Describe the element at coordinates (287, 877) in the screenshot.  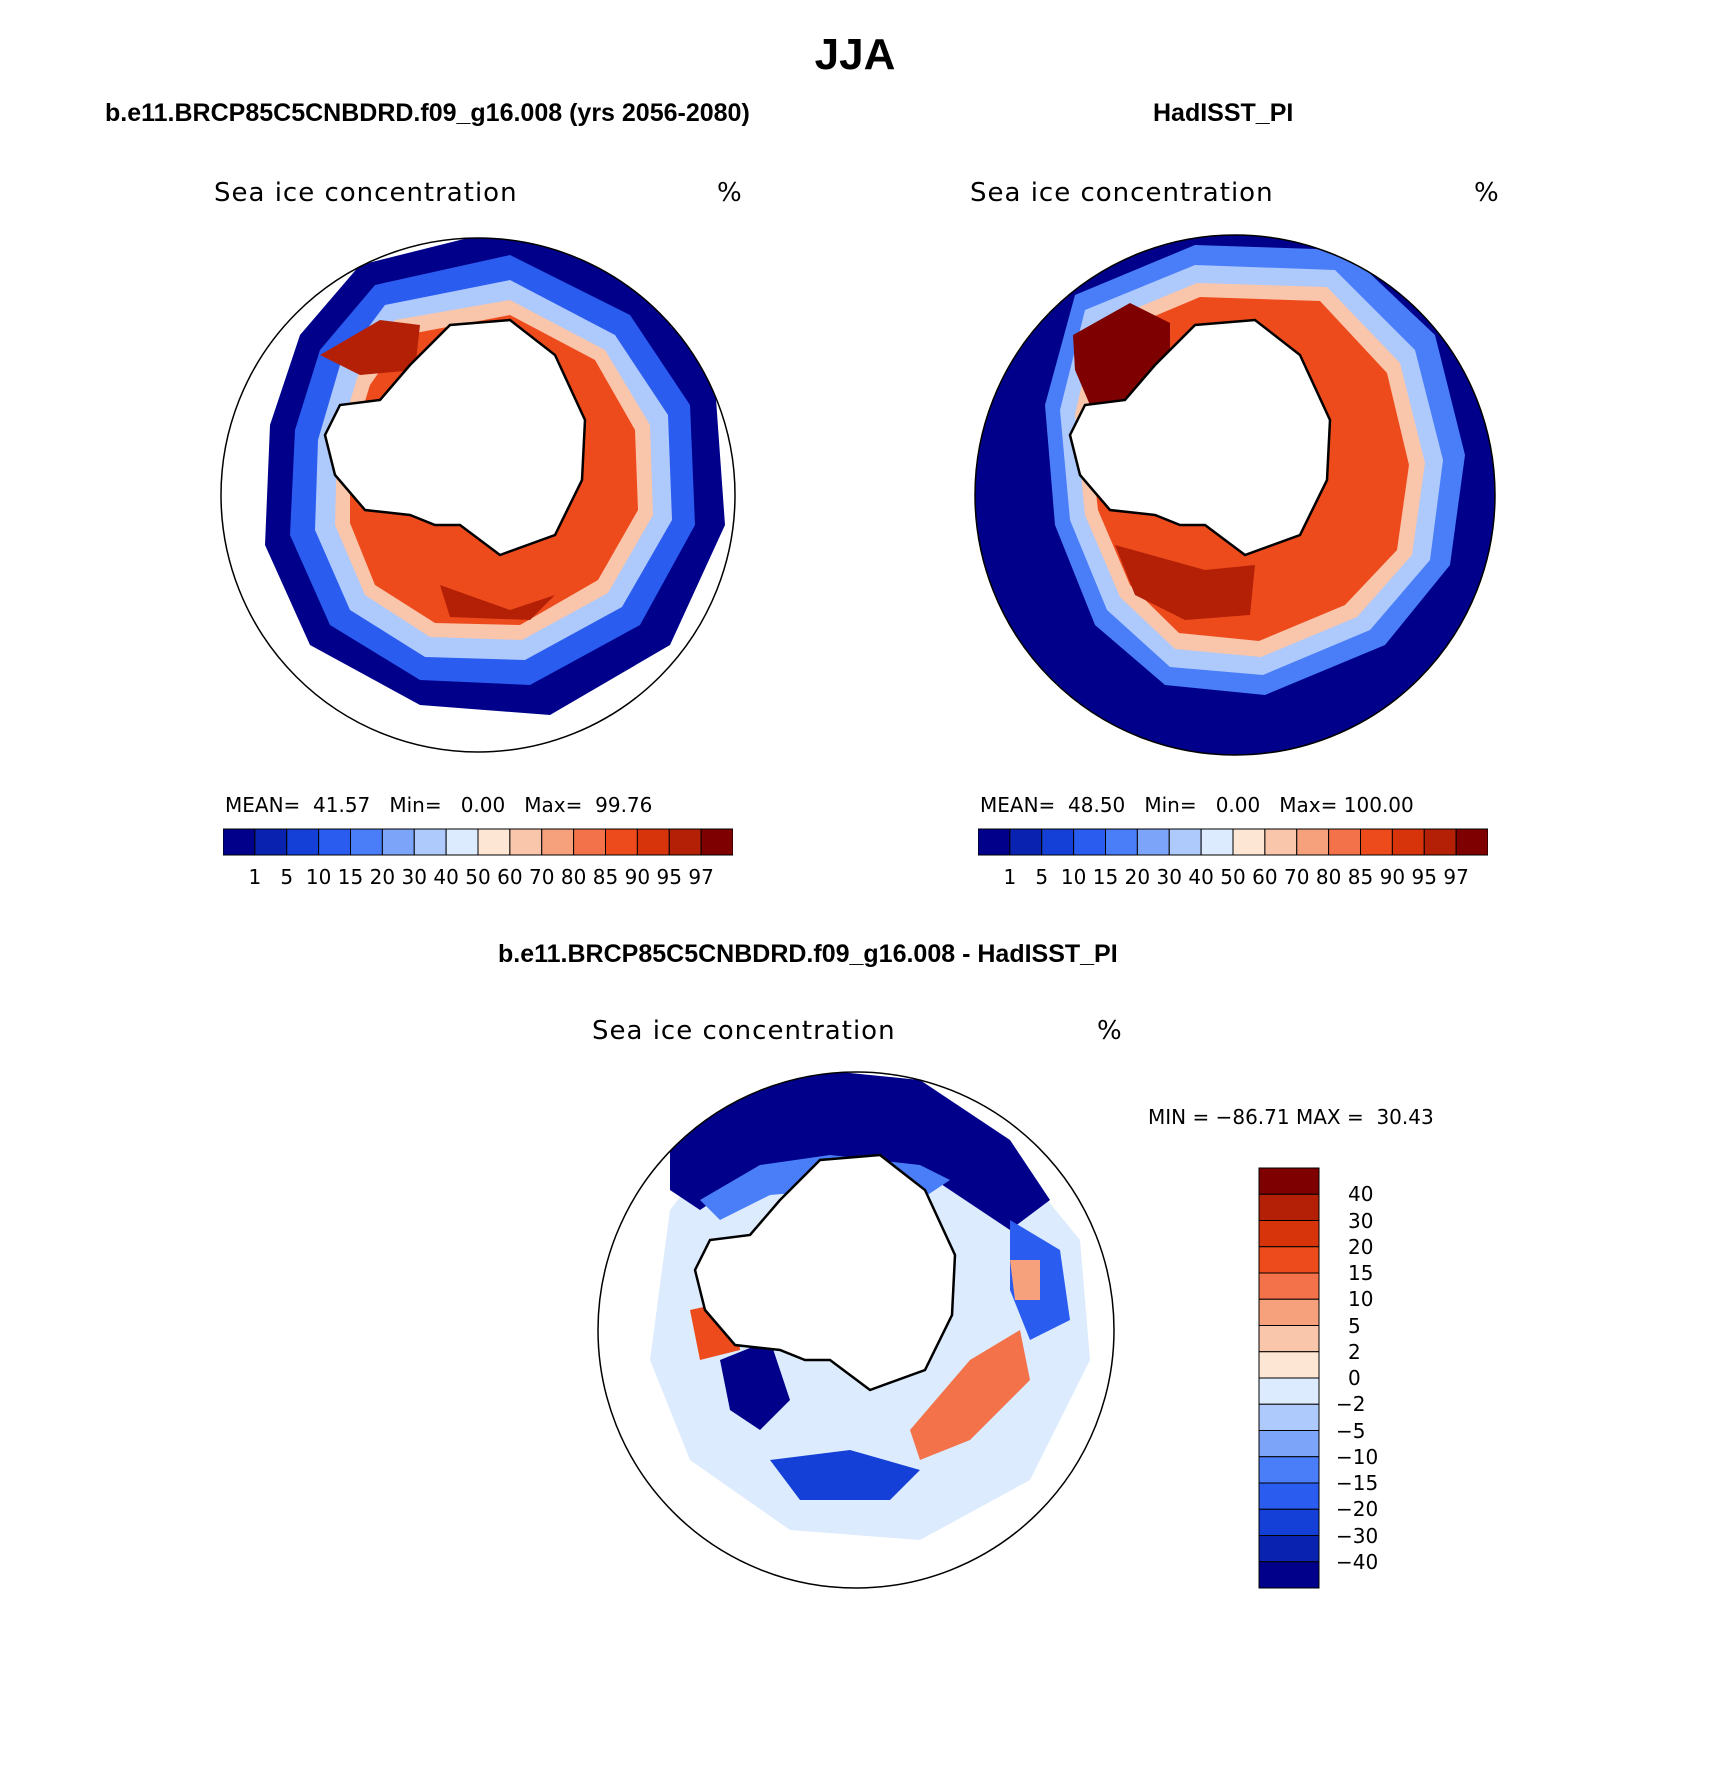
I see `left-colorbar-tick-label: 5` at that location.